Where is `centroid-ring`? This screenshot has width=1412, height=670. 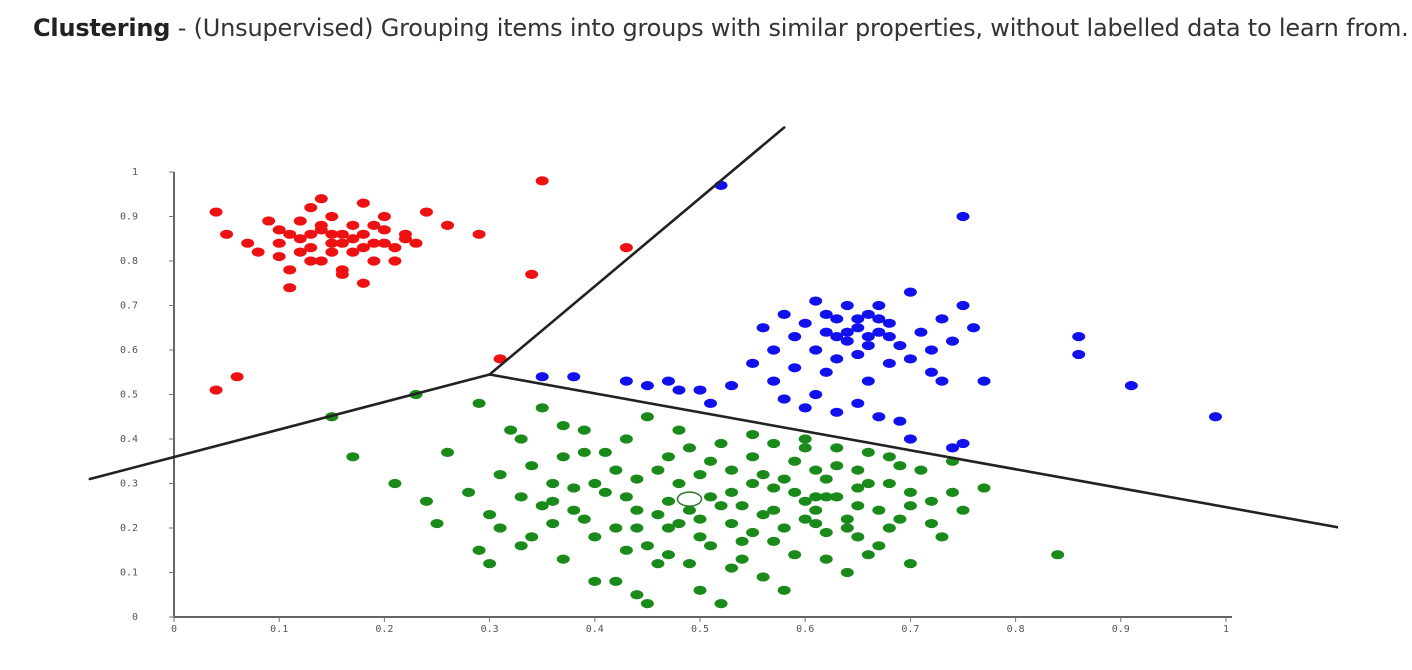
centroid-ring is located at coordinates (689, 499).